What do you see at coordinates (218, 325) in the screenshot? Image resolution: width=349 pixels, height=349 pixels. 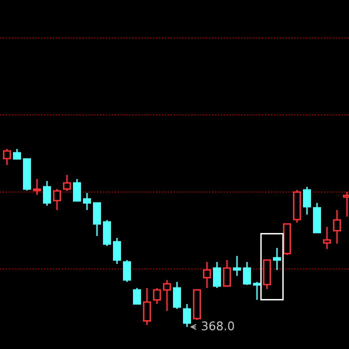 I see `annotation: 368.0` at bounding box center [218, 325].